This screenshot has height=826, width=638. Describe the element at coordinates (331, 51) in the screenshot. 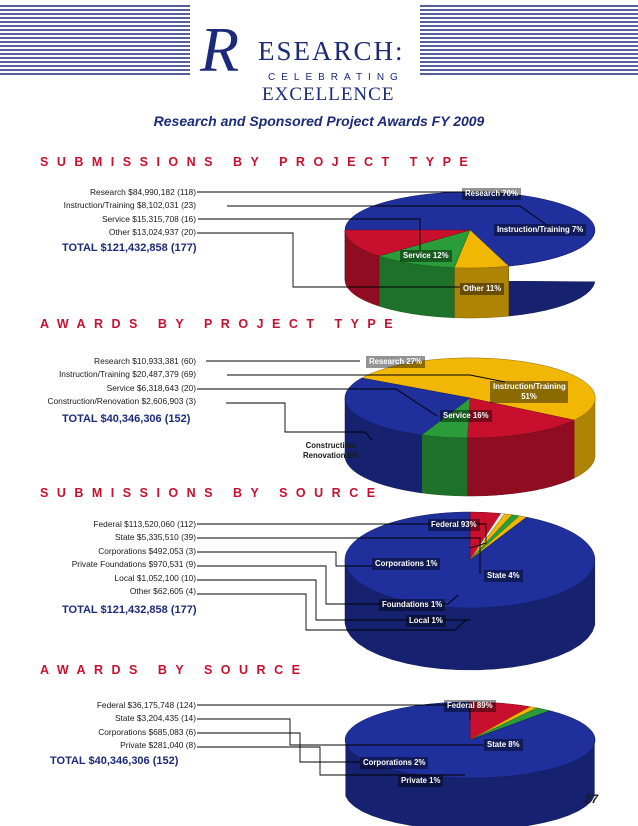

I see `logo-wordmark: ESEARCH:` at that location.